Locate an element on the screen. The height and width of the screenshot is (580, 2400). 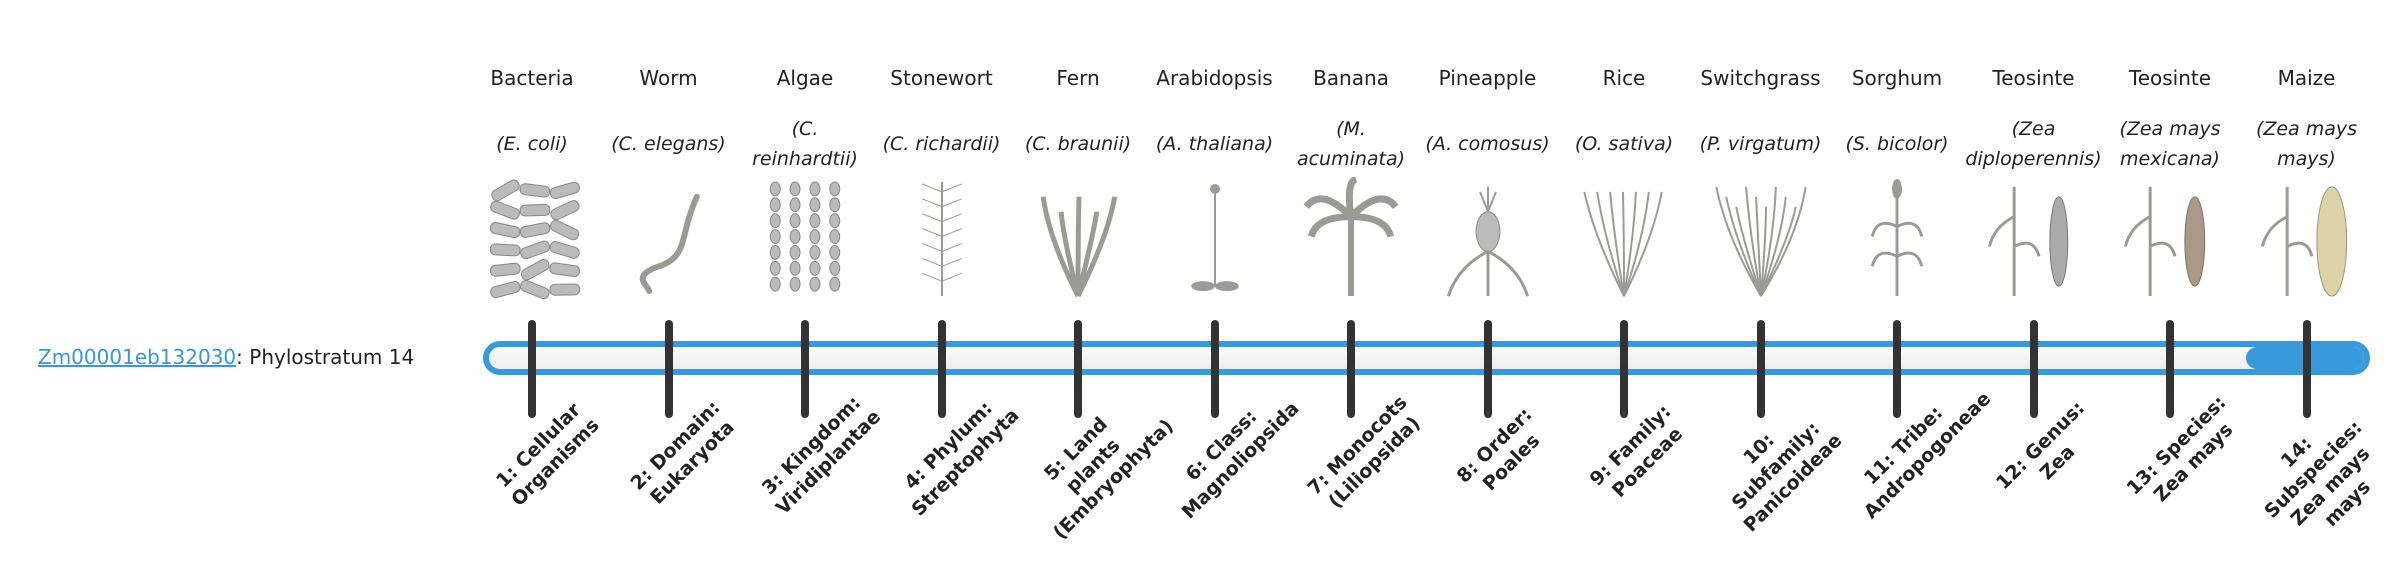
organism-scientific-name: (C. reinhardtii) is located at coordinates (805, 144).